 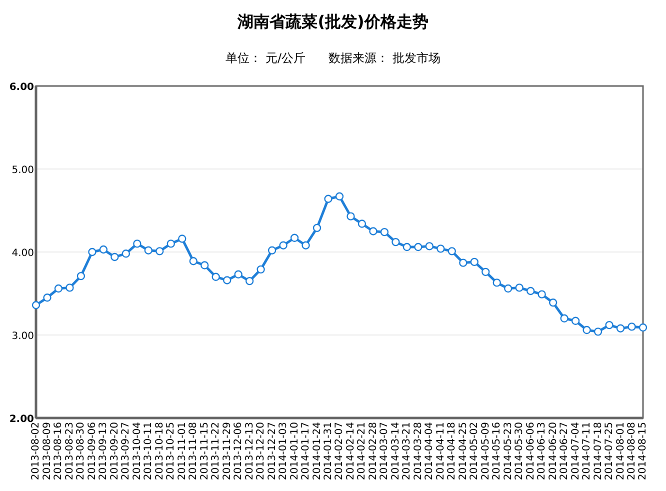 What do you see at coordinates (23, 170) in the screenshot?
I see `y-tick-label: 5.00` at bounding box center [23, 170].